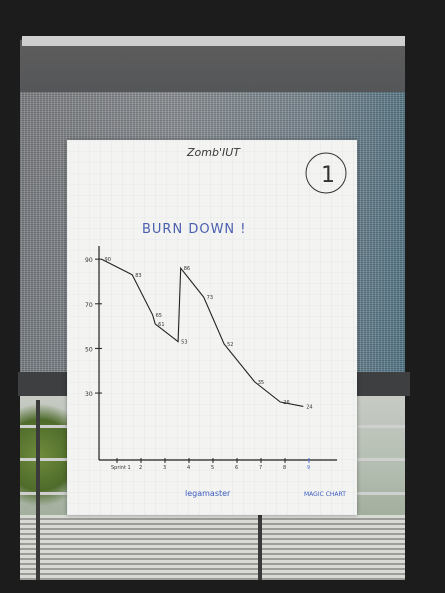  What do you see at coordinates (210, 298) in the screenshot?
I see `point-label: 73` at bounding box center [210, 298].